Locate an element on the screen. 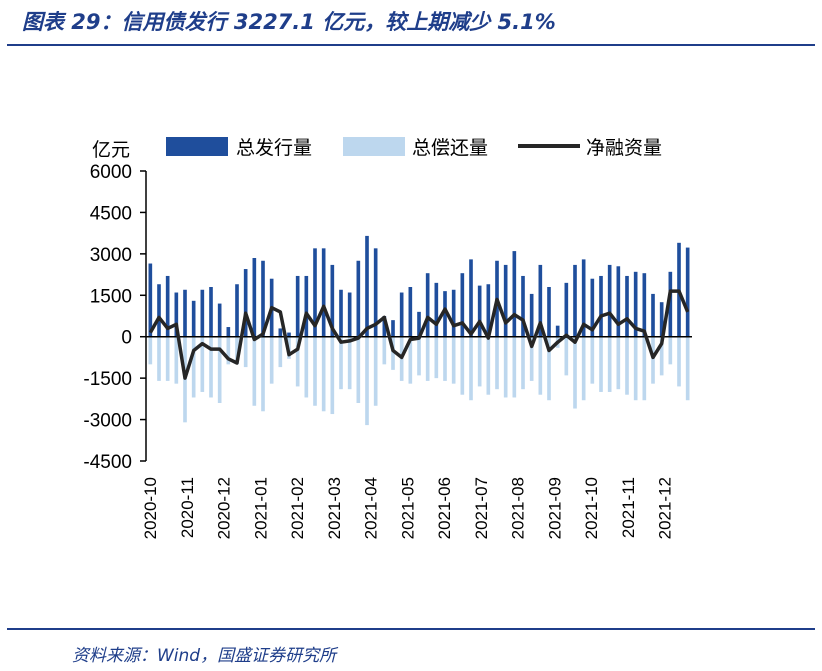  y-tick-label: 3000 is located at coordinates (111, 255).